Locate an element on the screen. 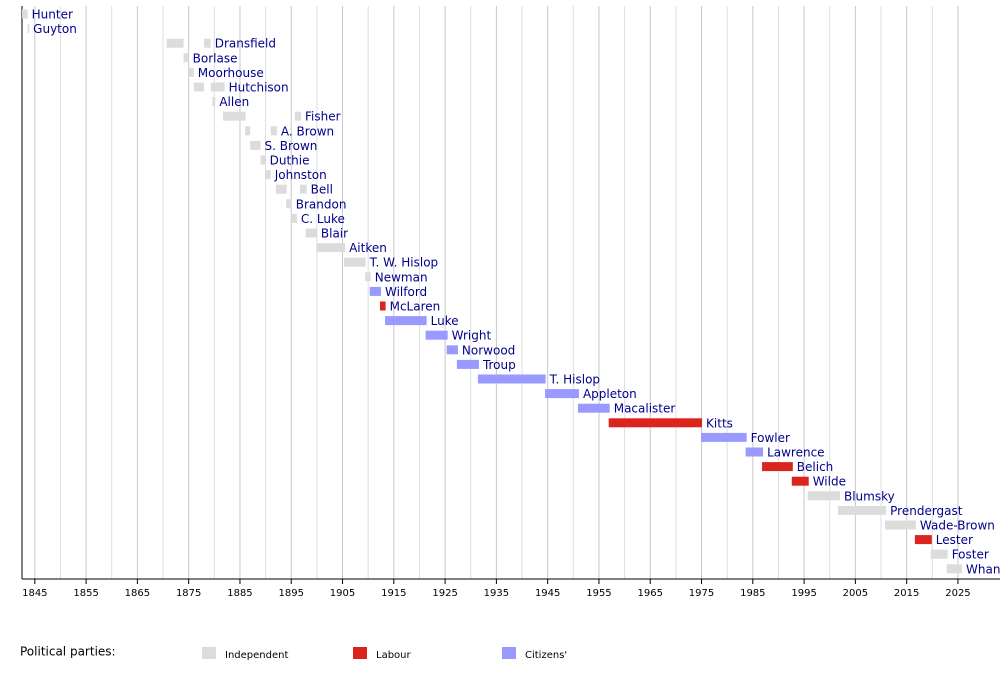 The width and height of the screenshot is (1000, 680). x-tick-label: 1985 is located at coordinates (752, 593).